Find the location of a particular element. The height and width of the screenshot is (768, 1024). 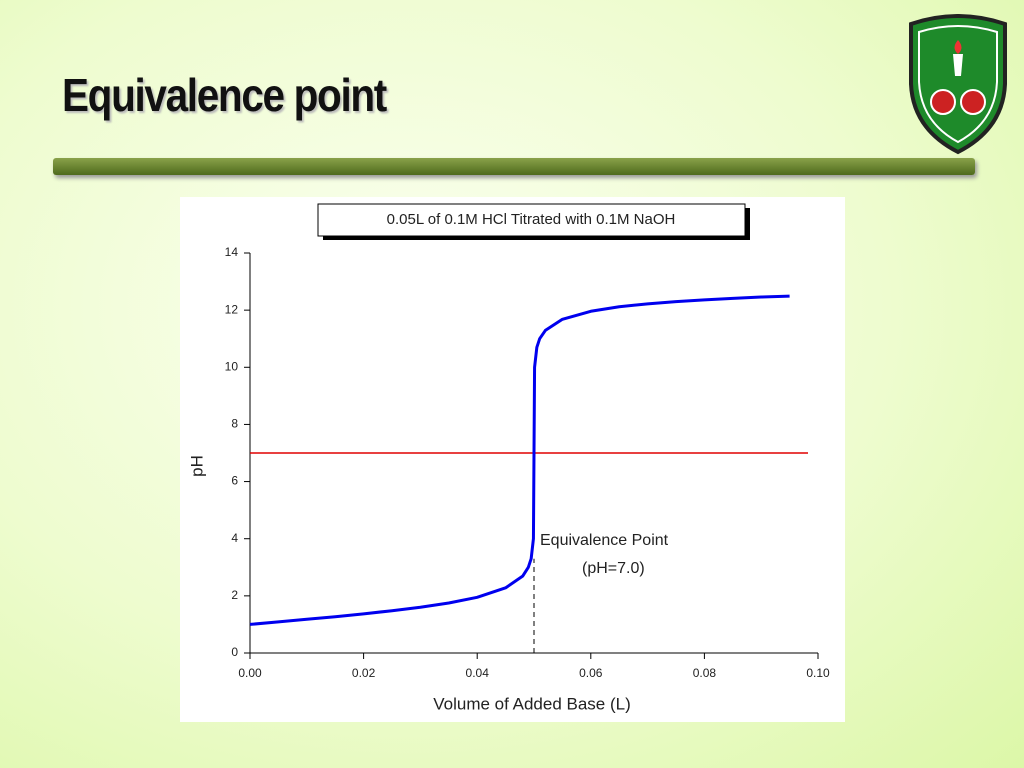

x-tick-label: 0.06 is located at coordinates (591, 673).